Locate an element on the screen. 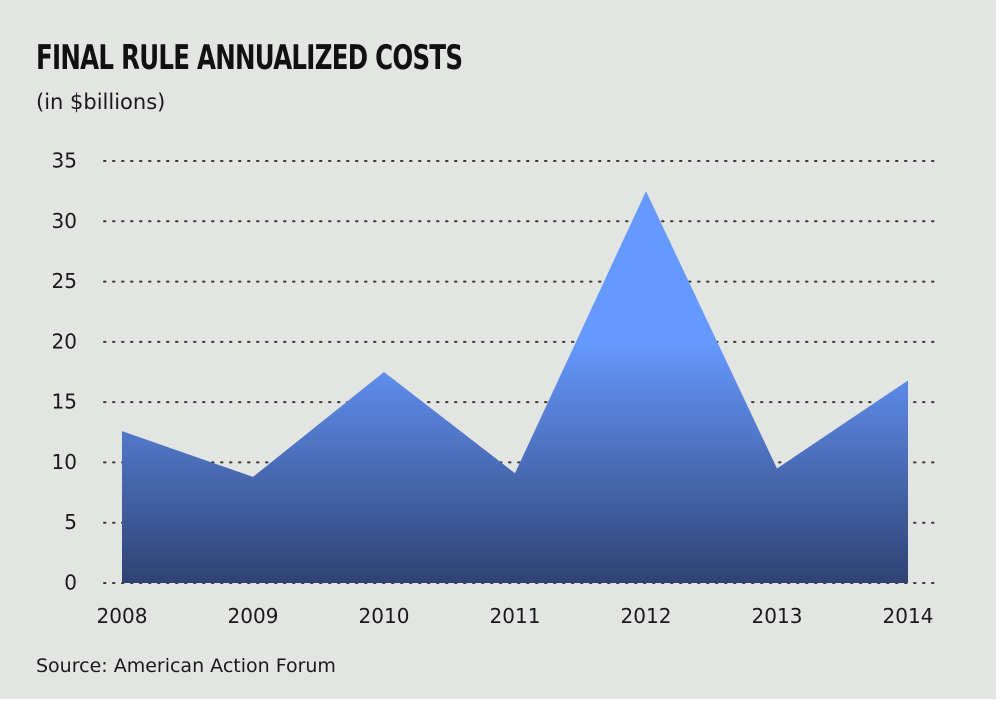  x-tick-label: 2008 is located at coordinates (122, 616).